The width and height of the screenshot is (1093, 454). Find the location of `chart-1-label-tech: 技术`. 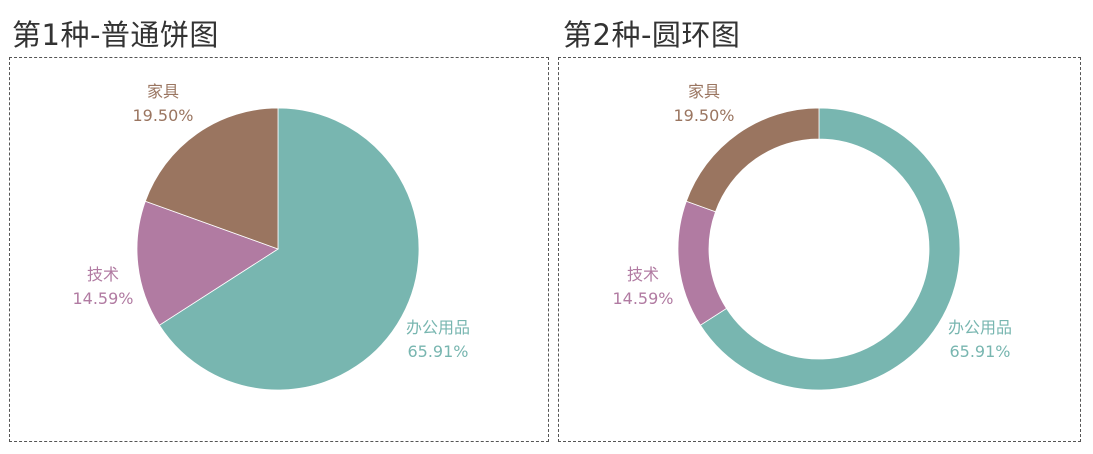

chart-1-label-tech: 技术 is located at coordinates (103, 274).